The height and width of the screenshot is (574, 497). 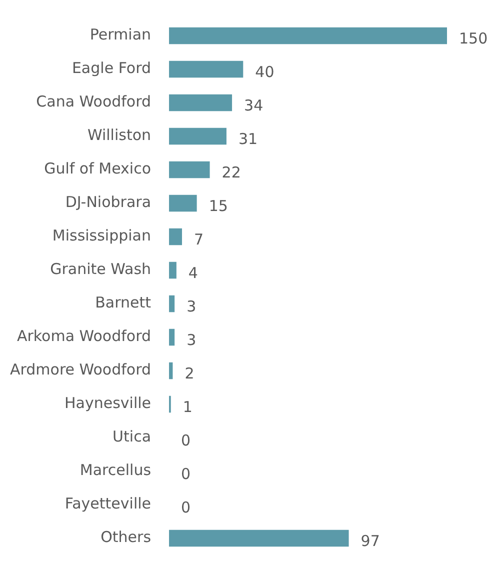 What do you see at coordinates (123, 303) in the screenshot?
I see `y-tick-label: Barnett` at bounding box center [123, 303].